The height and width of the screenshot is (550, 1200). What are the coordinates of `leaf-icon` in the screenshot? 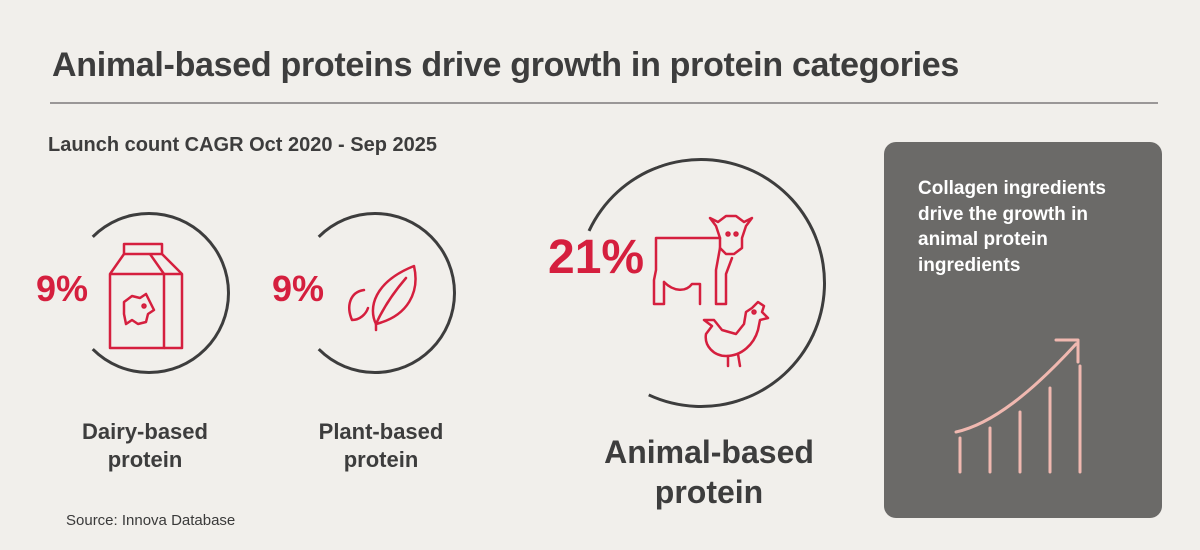 It's located at (382, 298).